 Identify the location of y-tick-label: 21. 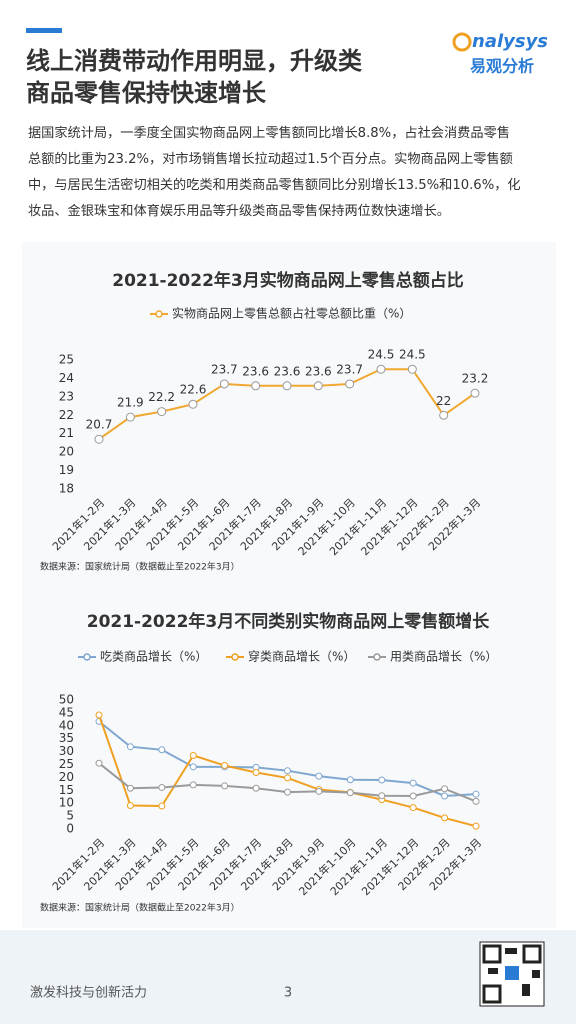
(66, 433).